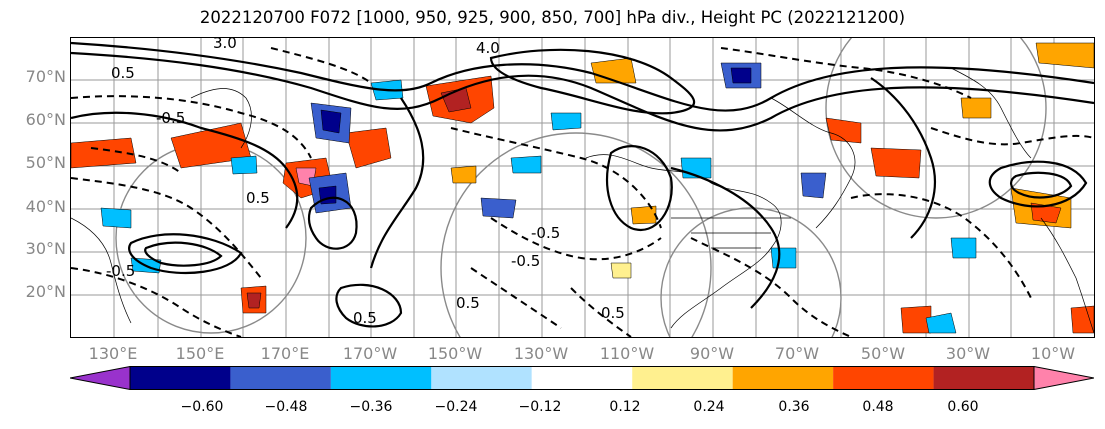 The height and width of the screenshot is (429, 1105). I want to click on colorbar-frame, so click(582, 378).